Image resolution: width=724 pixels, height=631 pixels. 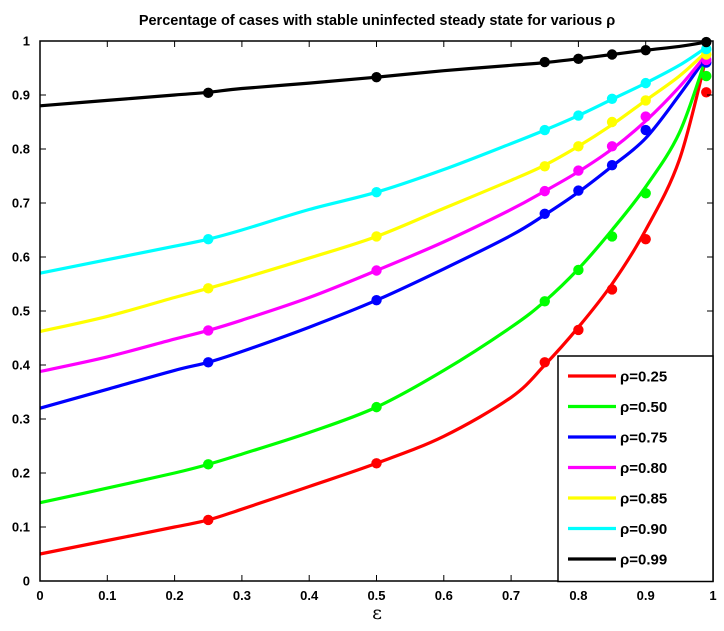 I want to click on y-tick-label: 0.3, so click(x=21, y=419).